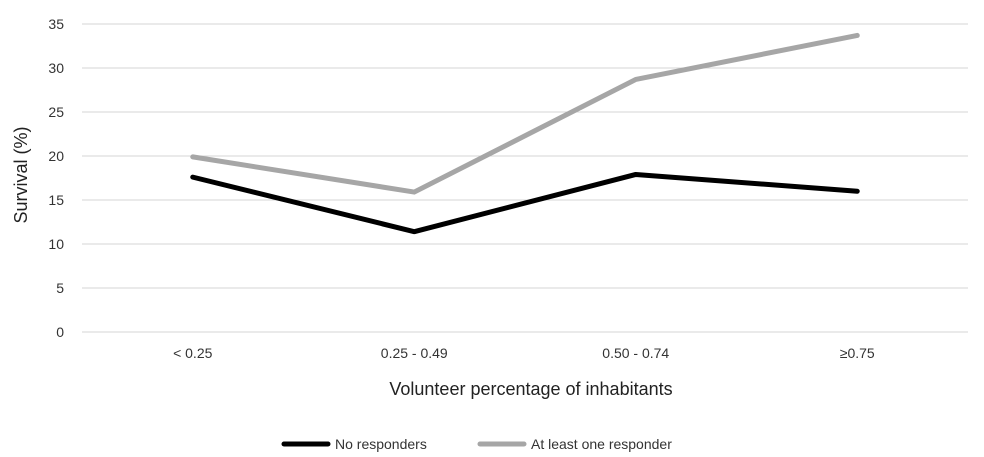  I want to click on x-tick-label: 0.50 - 0.74, so click(635, 353).